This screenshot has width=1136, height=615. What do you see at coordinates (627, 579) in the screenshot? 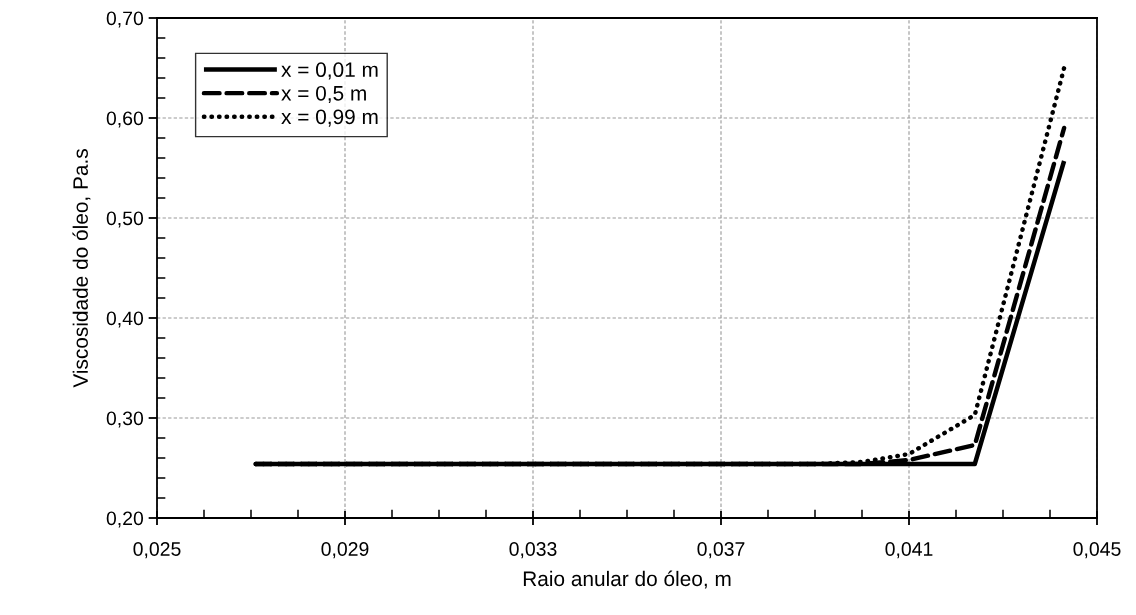
I see `x-axis-title: Raio anular do óleo, m` at bounding box center [627, 579].